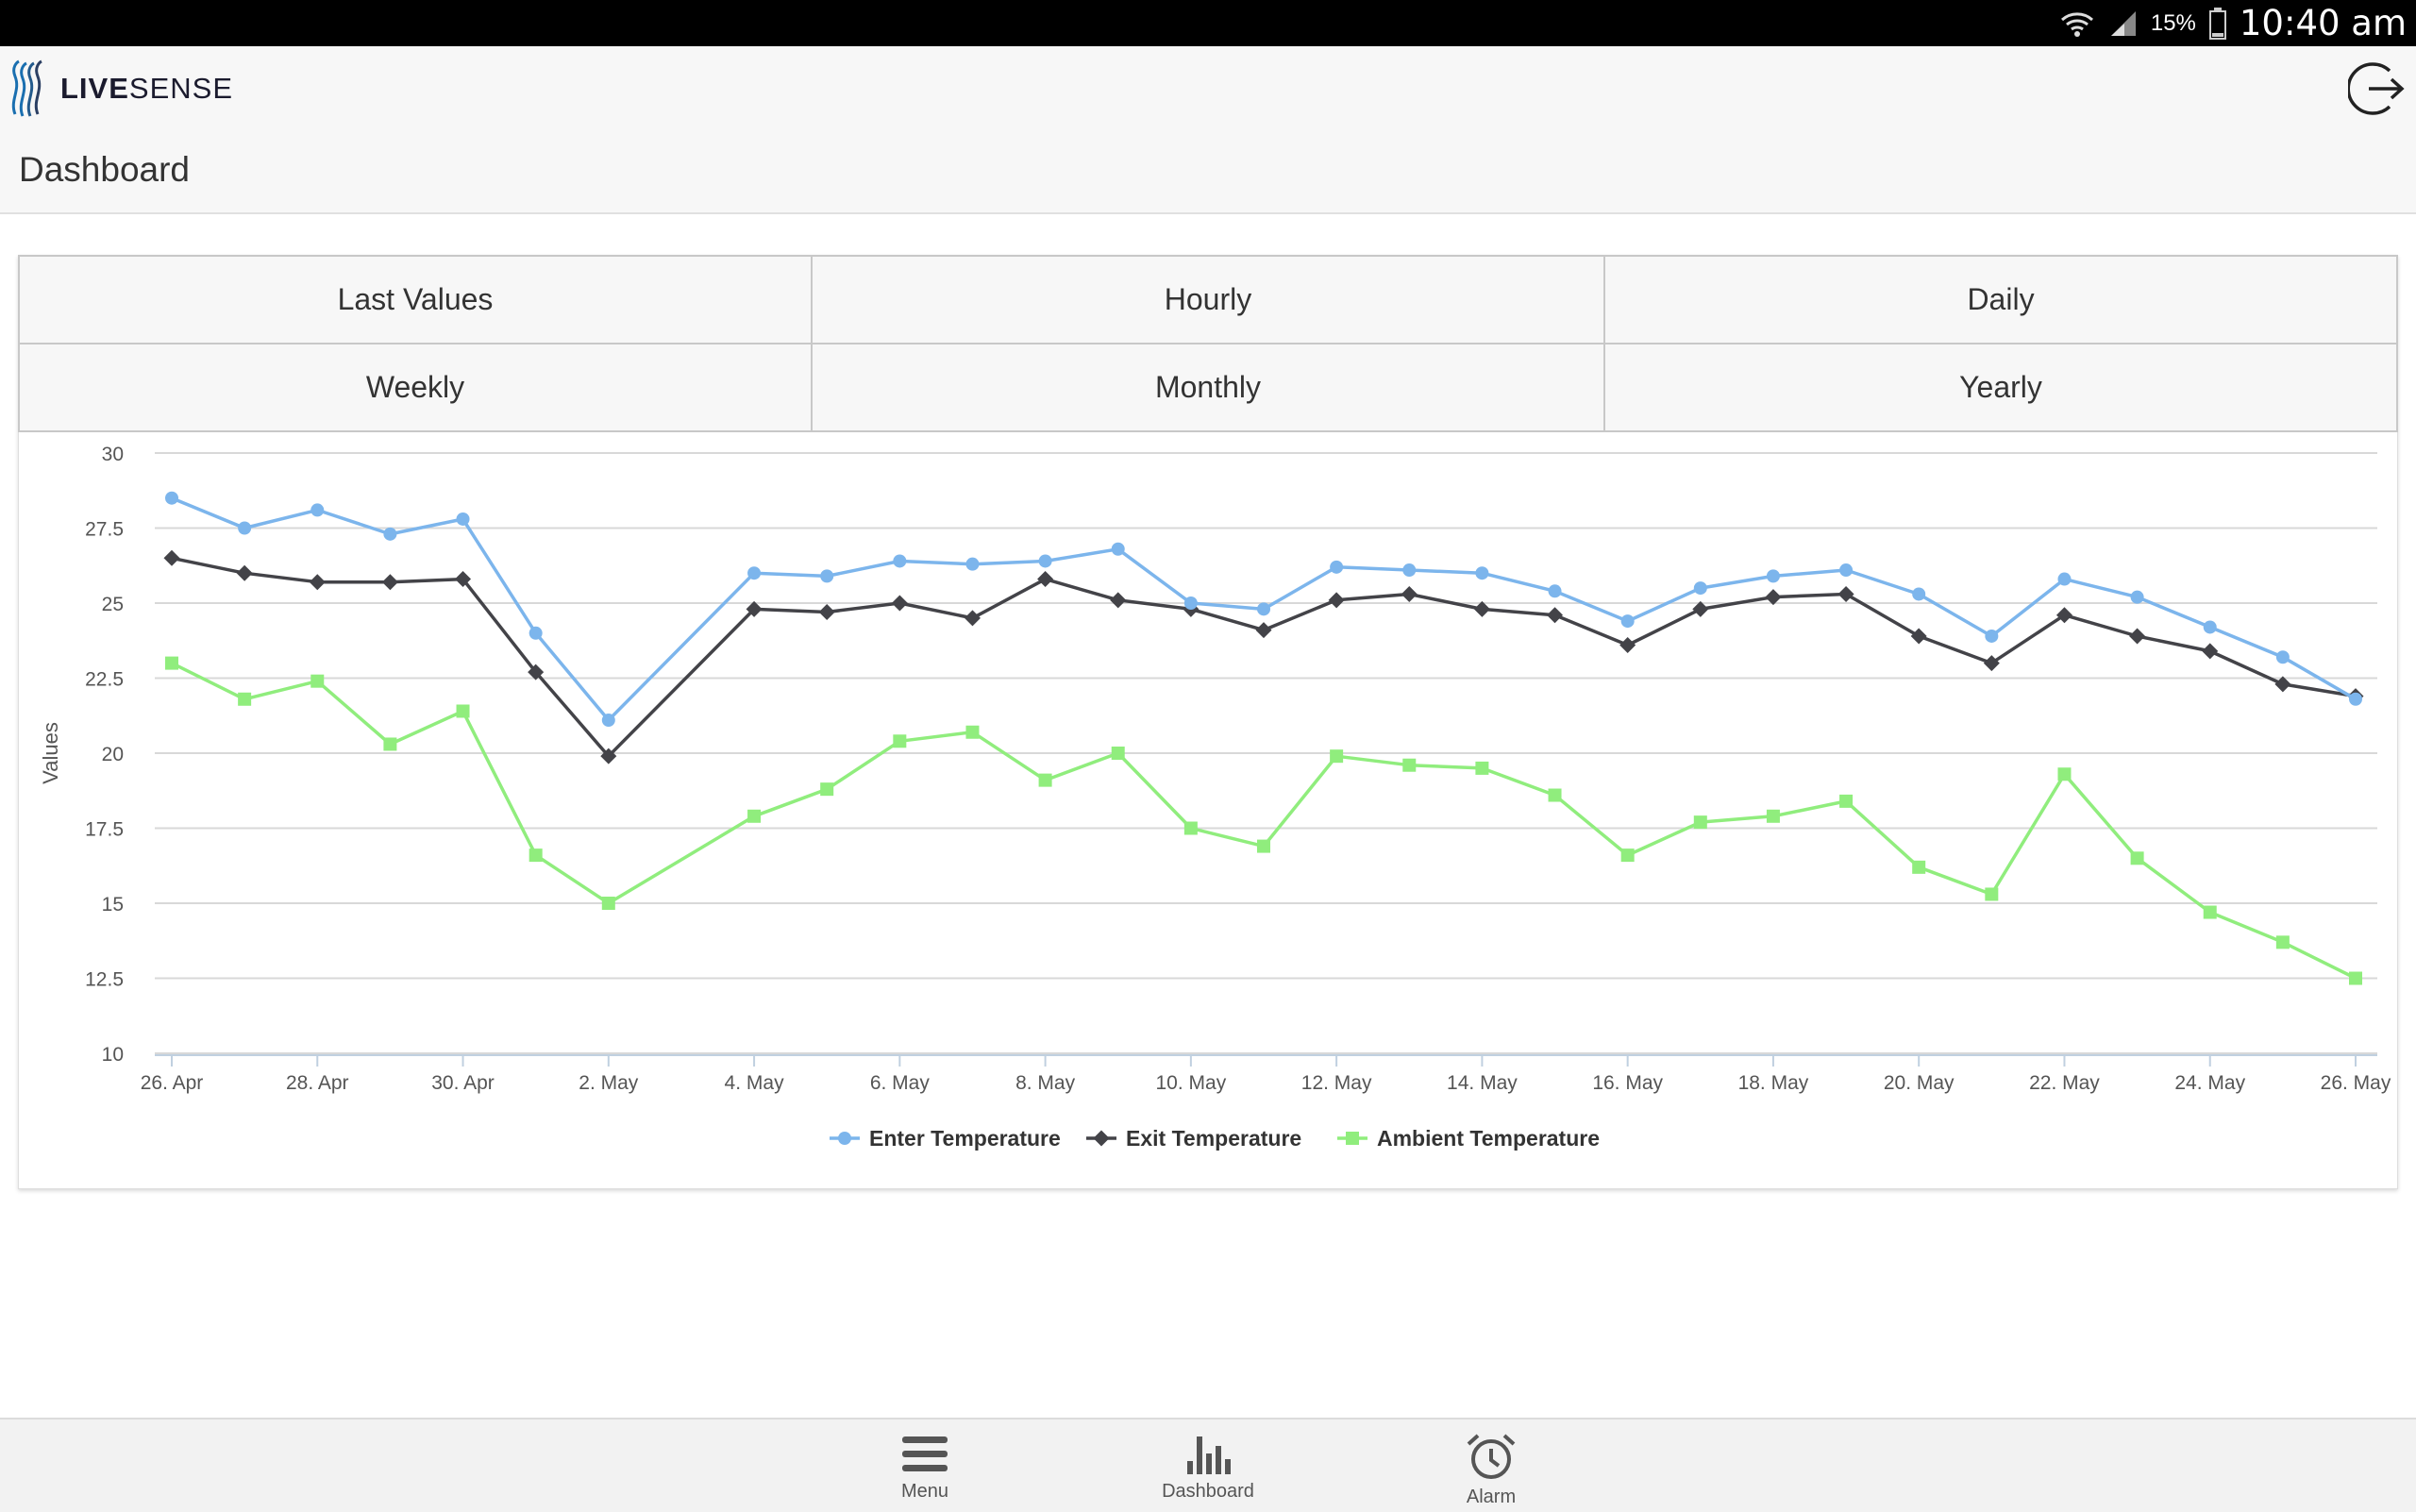  What do you see at coordinates (1208, 387) in the screenshot?
I see `tab-monthly: Monthly` at bounding box center [1208, 387].